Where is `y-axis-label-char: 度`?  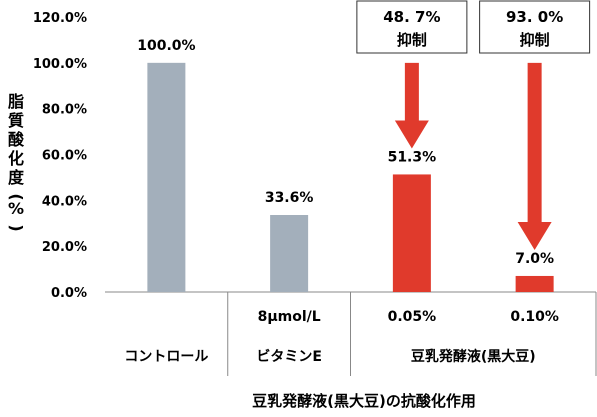 y-axis-label-char: 度 is located at coordinates (16, 177).